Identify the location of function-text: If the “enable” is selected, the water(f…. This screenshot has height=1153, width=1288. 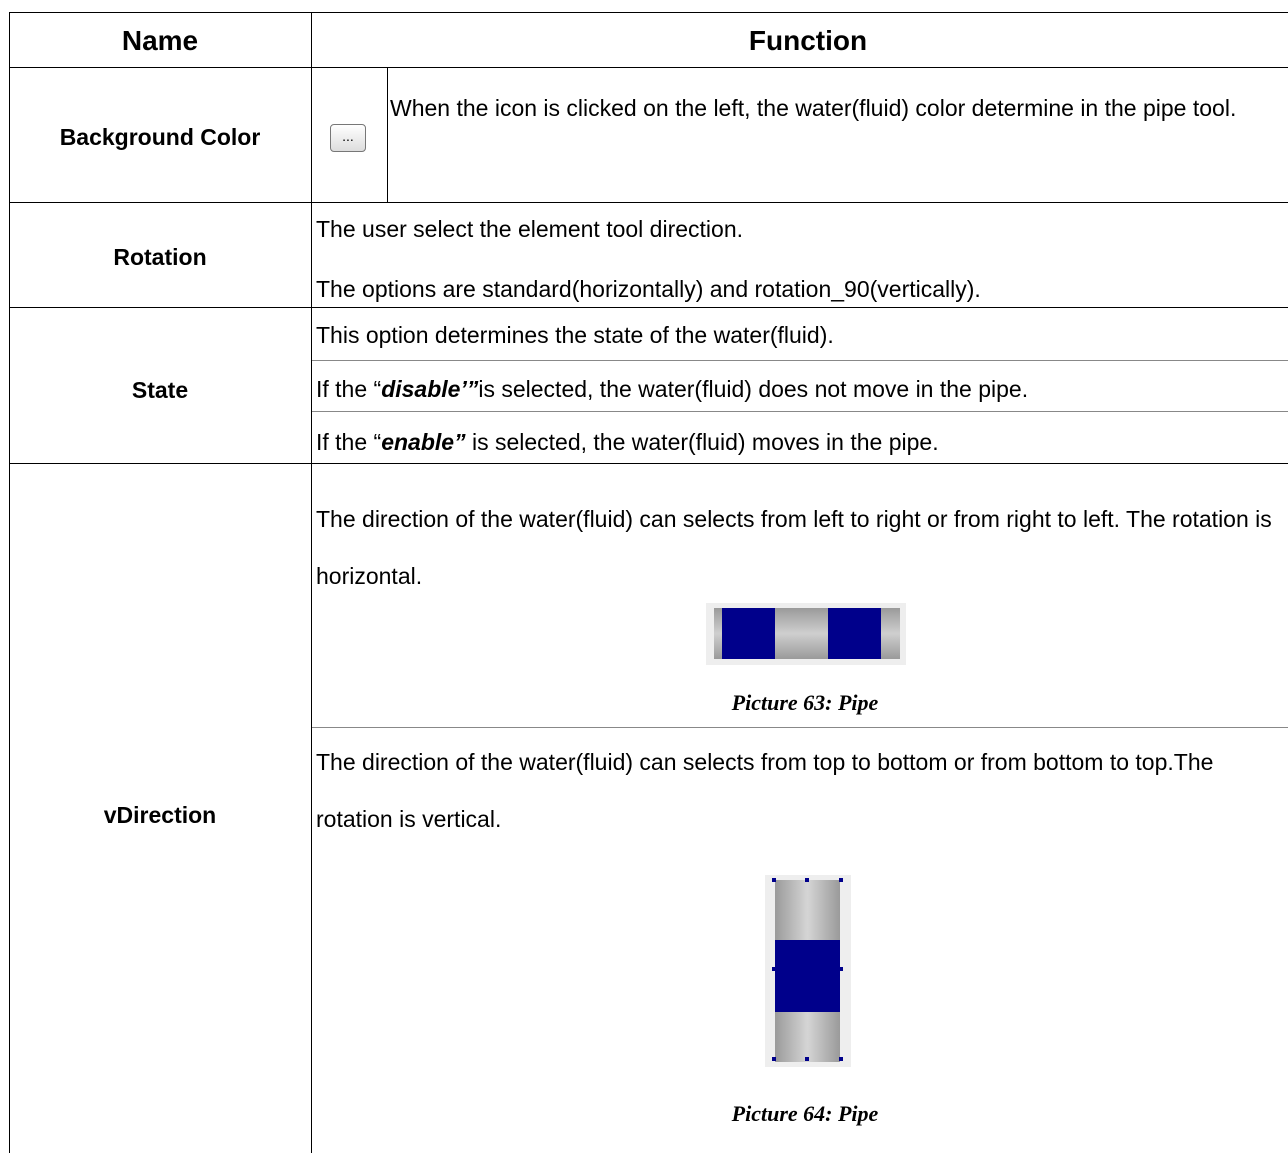
(627, 442).